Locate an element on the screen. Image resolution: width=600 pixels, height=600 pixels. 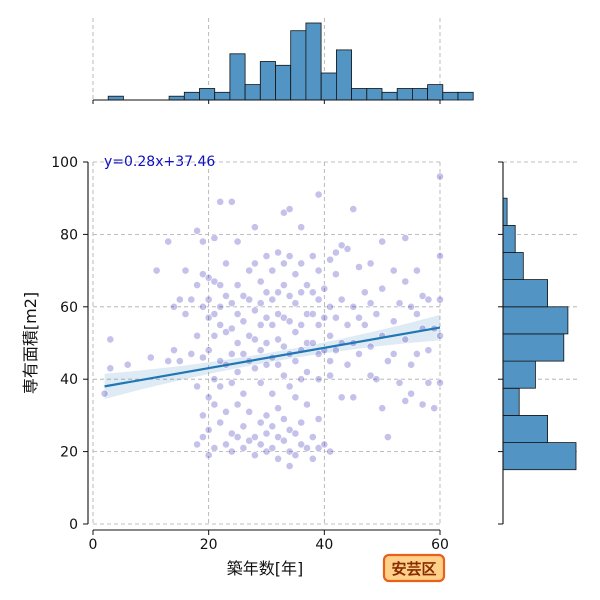
y-marginal-histogram is located at coordinates (539, 343).